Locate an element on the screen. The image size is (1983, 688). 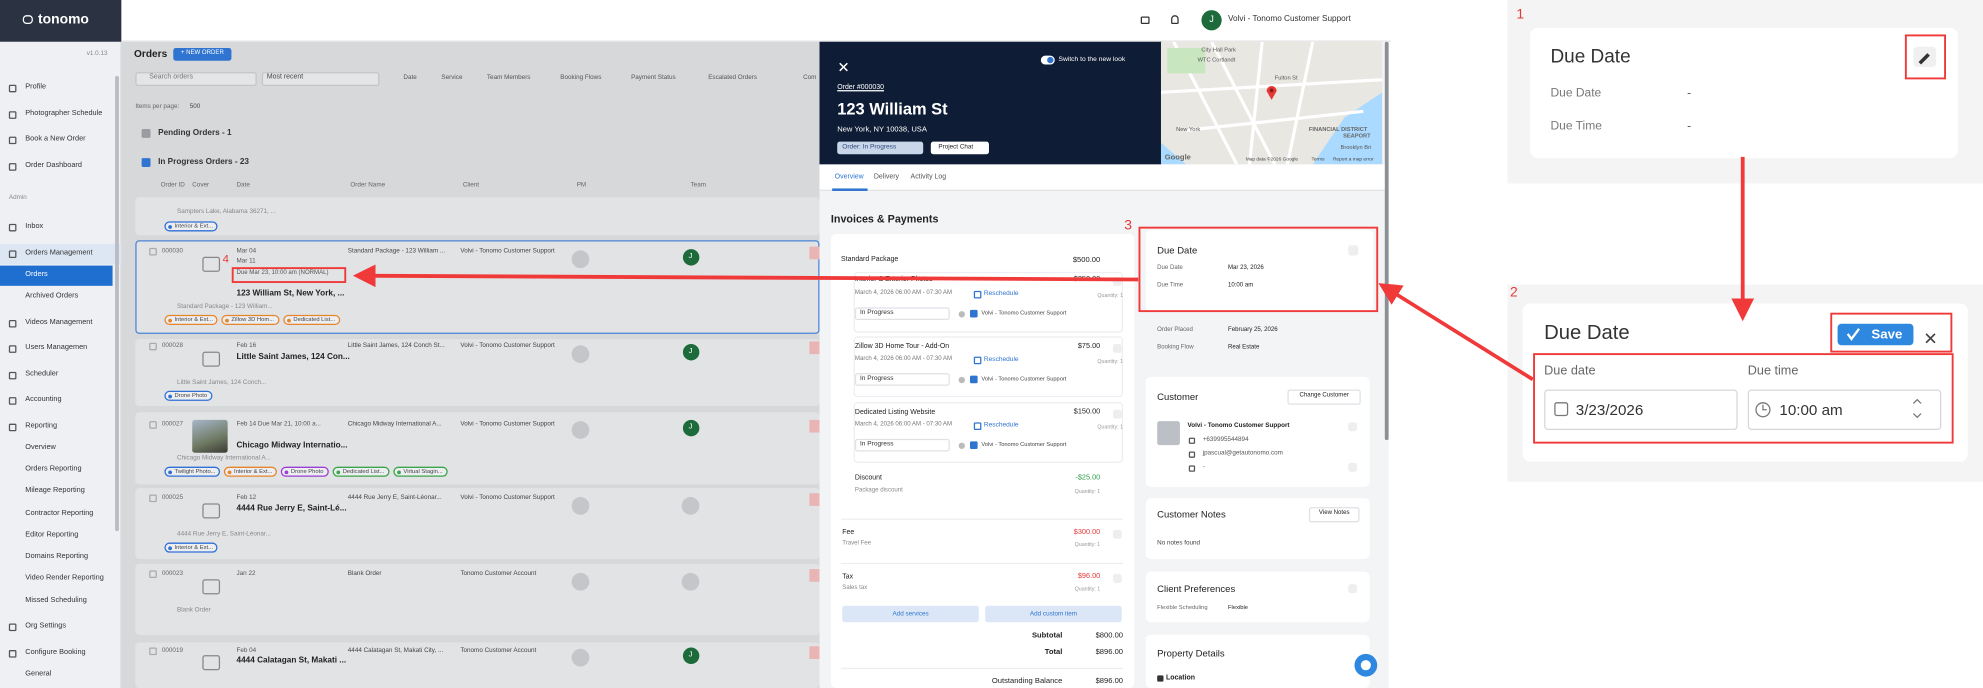
avatar is located at coordinates (1211, 20).